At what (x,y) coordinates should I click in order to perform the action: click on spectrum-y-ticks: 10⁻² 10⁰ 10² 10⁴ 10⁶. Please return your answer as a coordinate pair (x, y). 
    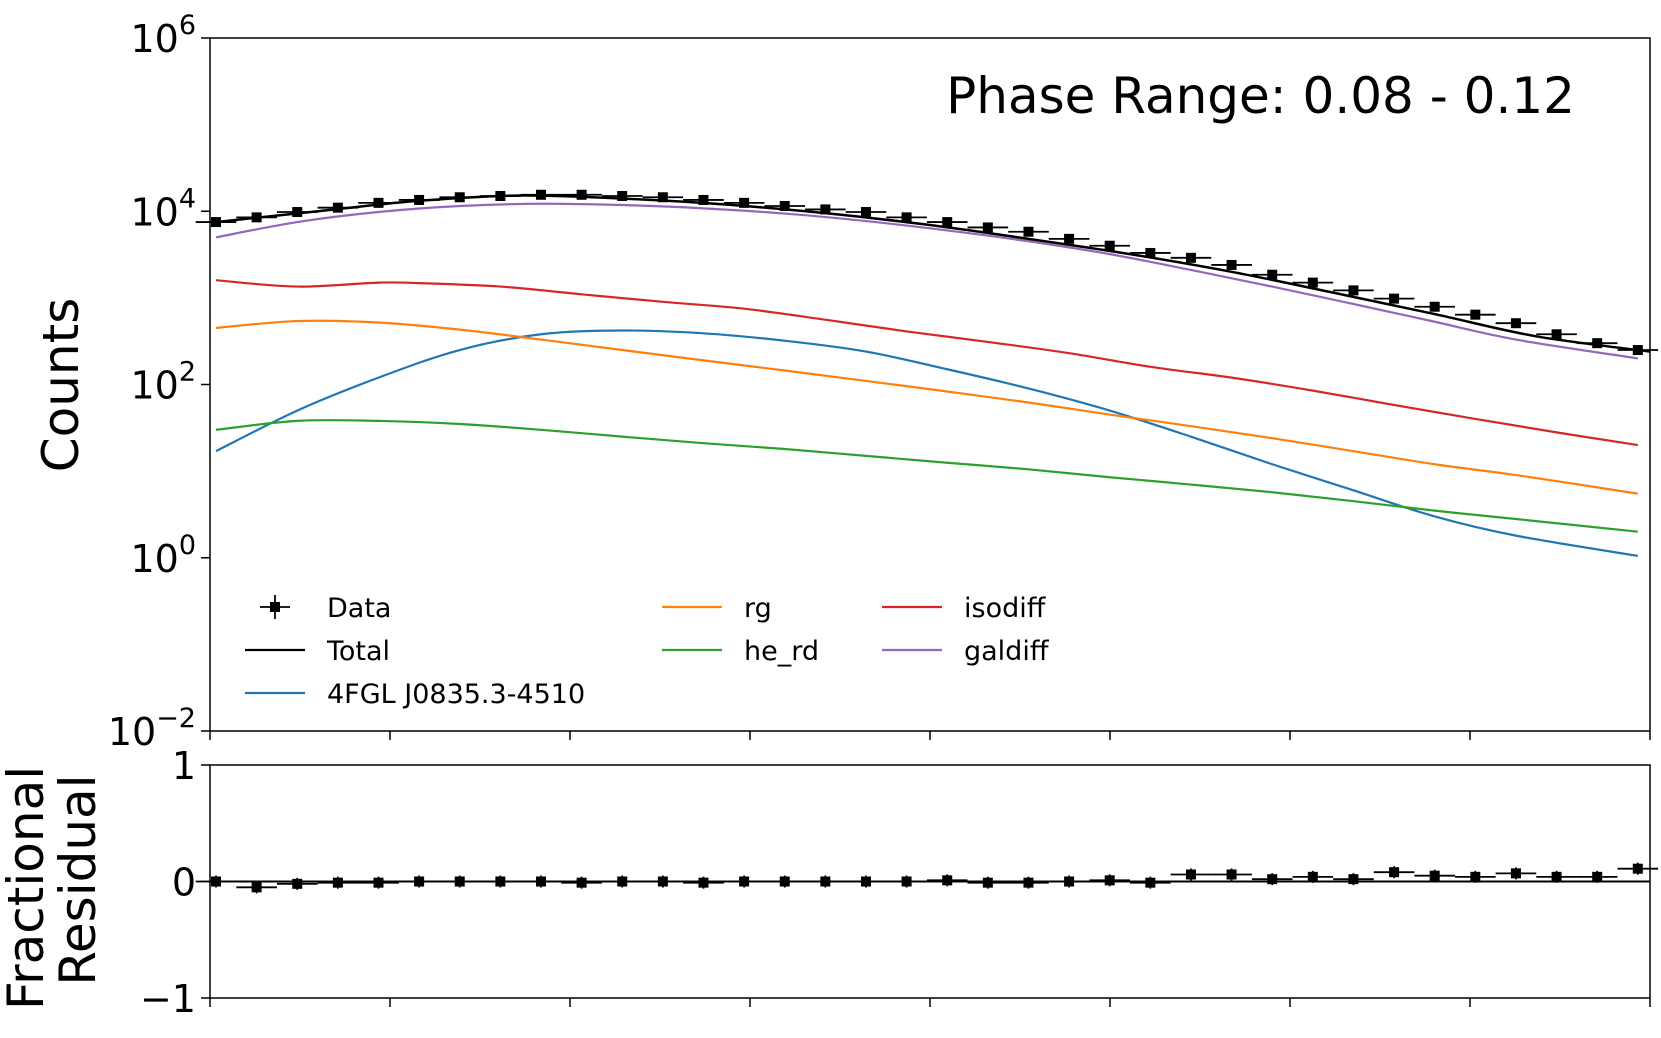
    Looking at the image, I should click on (159, 382).